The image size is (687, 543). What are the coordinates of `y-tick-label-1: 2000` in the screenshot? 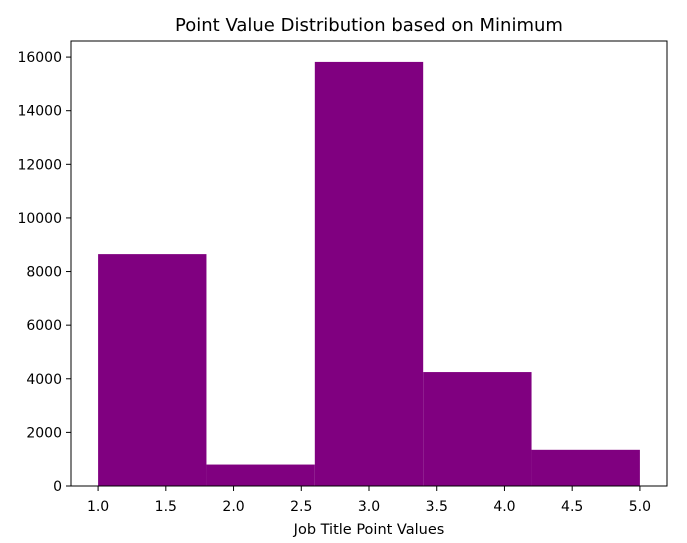 It's located at (44, 433).